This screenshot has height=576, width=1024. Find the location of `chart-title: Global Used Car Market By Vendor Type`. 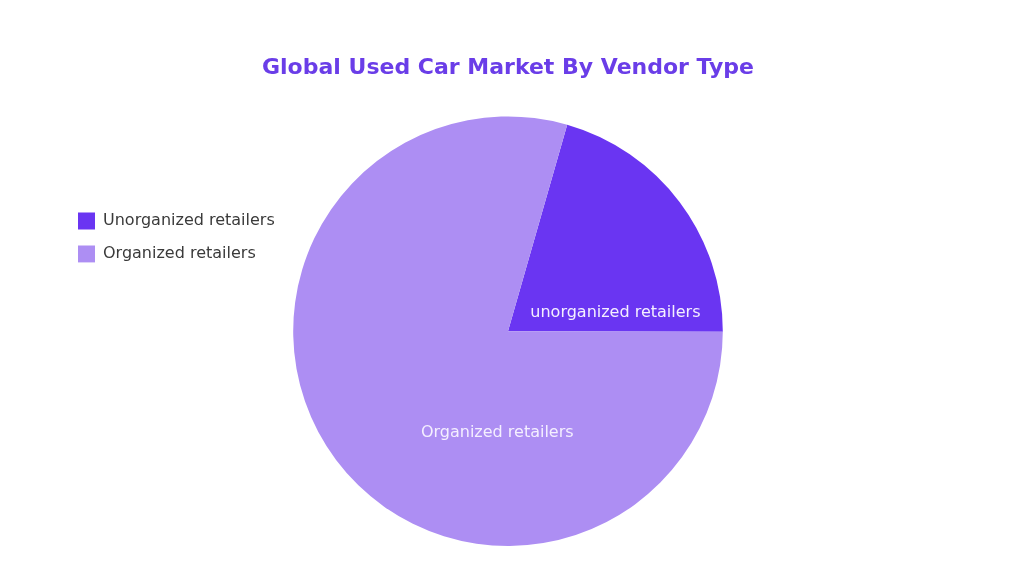

chart-title: Global Used Car Market By Vendor Type is located at coordinates (508, 66).